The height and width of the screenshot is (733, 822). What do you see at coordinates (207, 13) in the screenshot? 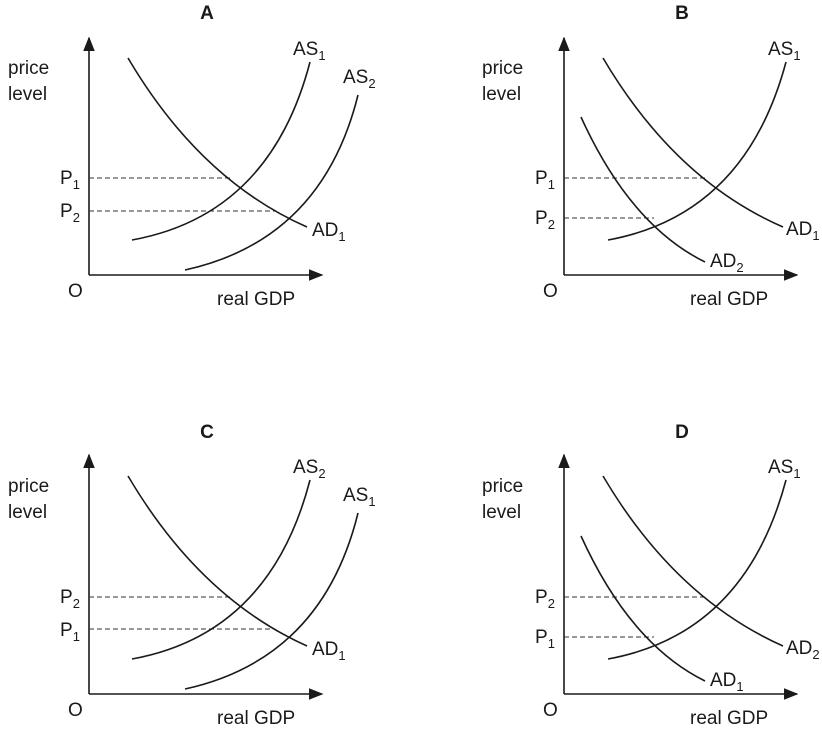
I see `panel-title: A` at bounding box center [207, 13].